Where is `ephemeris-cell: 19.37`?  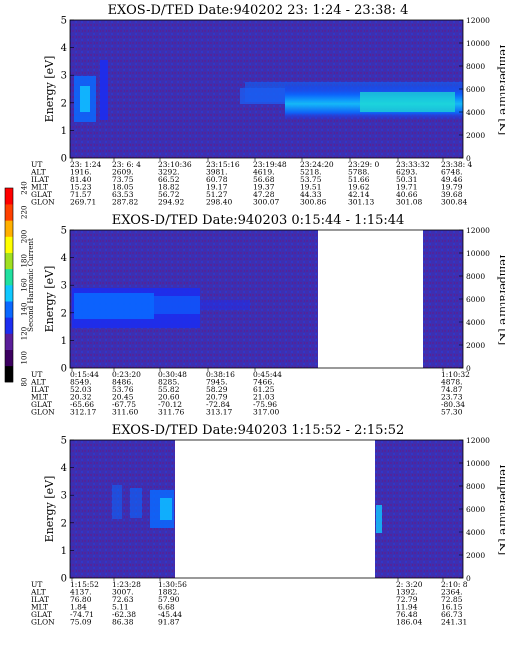
ephemeris-cell: 19.37 is located at coordinates (264, 187).